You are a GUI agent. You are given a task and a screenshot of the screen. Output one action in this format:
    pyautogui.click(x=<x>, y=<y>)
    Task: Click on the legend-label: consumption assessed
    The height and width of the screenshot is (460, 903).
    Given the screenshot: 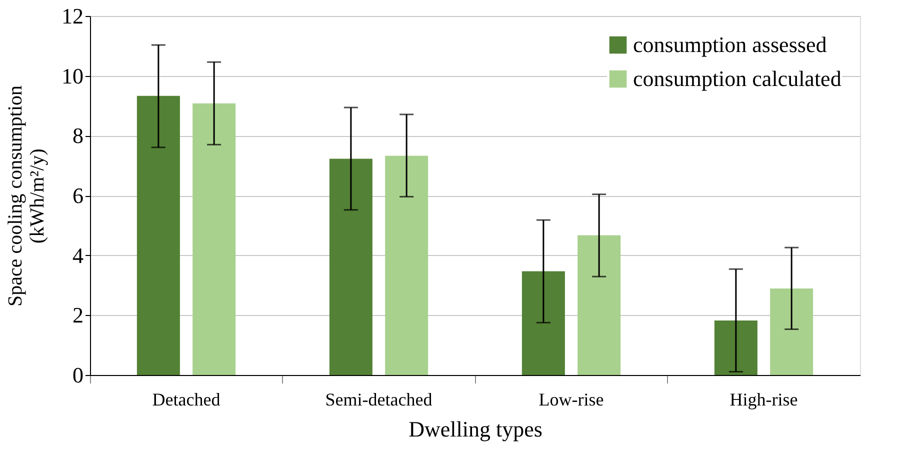 What is the action you would take?
    pyautogui.click(x=730, y=44)
    